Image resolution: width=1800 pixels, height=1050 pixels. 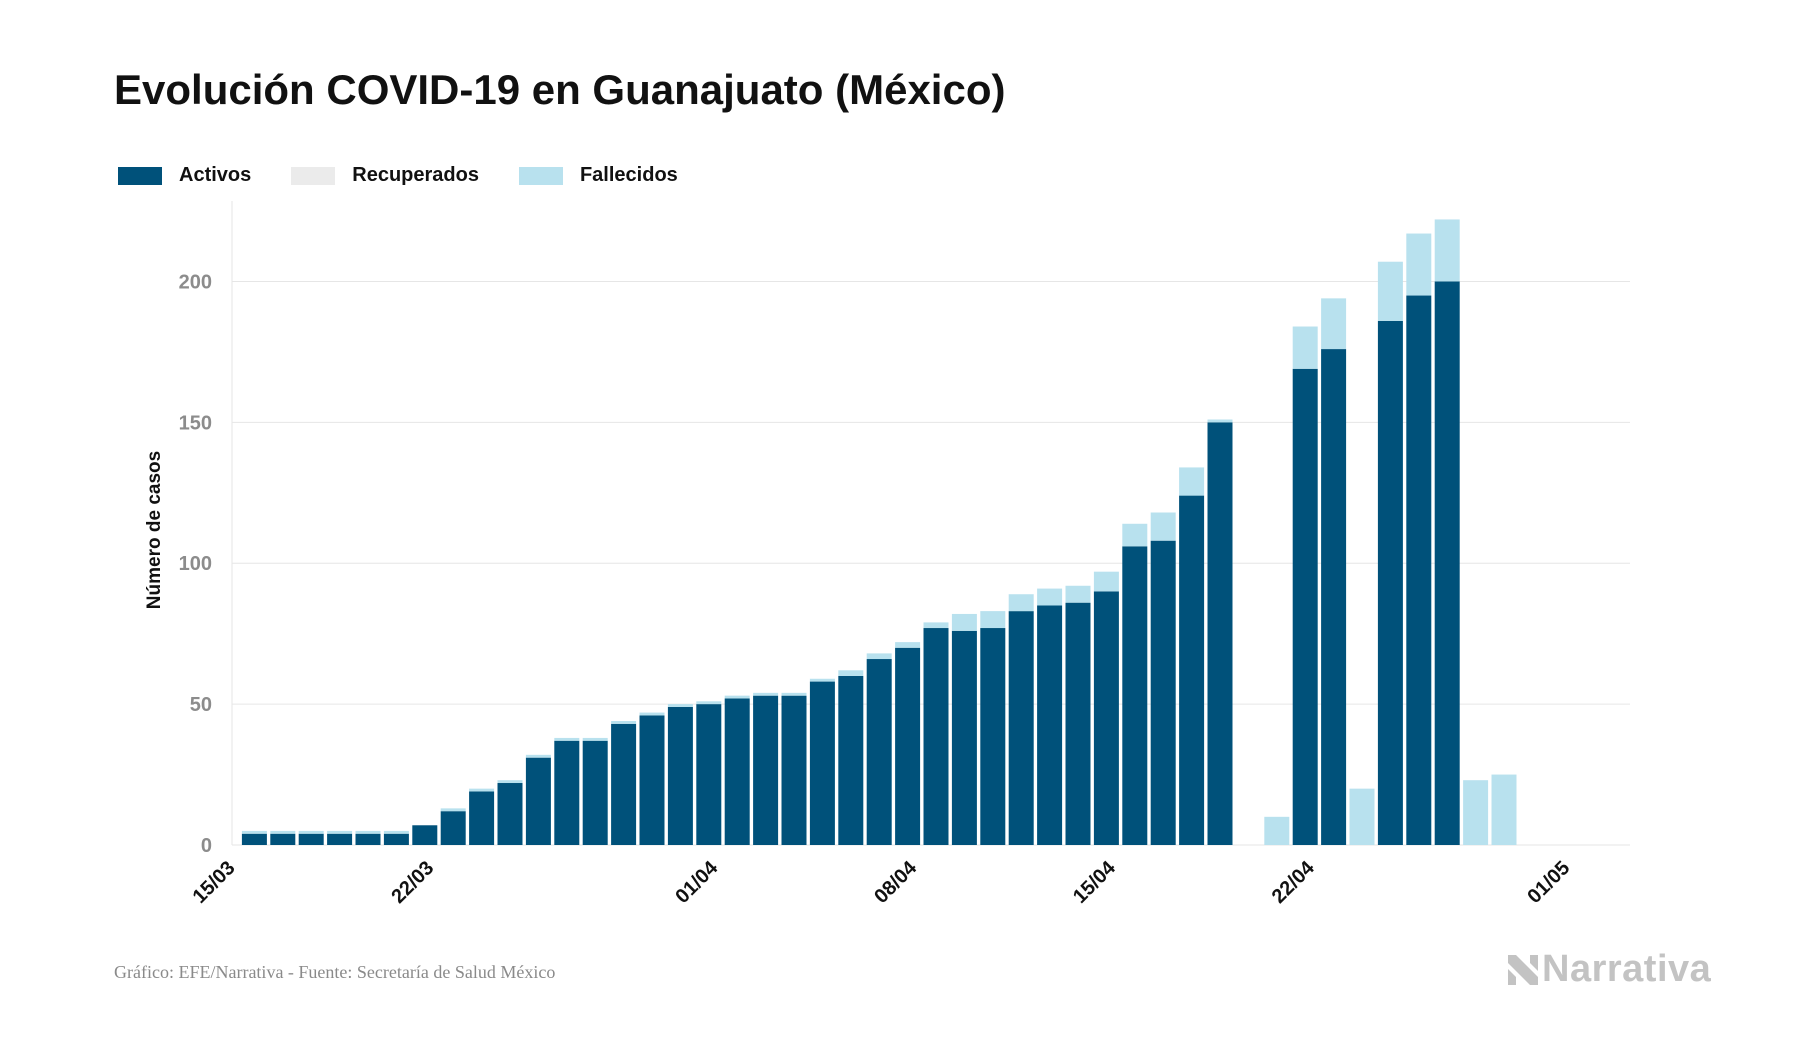 What do you see at coordinates (697, 882) in the screenshot?
I see `x-tick-label-01-04: 01/04` at bounding box center [697, 882].